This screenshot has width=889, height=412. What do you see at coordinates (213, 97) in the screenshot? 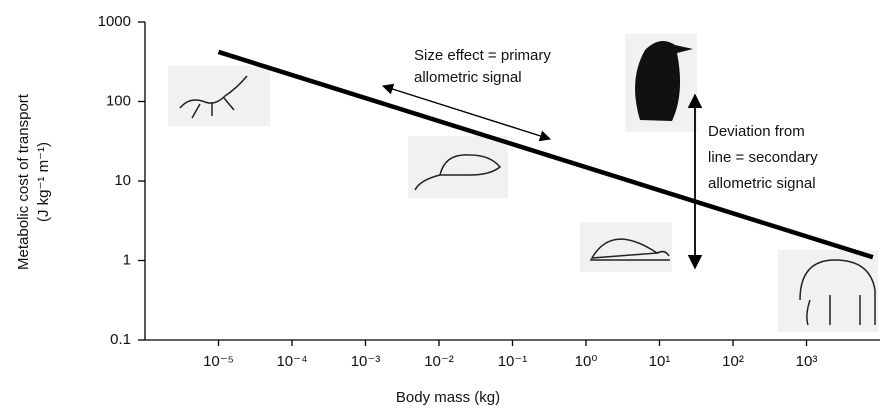
I see `ant-sketch` at bounding box center [213, 97].